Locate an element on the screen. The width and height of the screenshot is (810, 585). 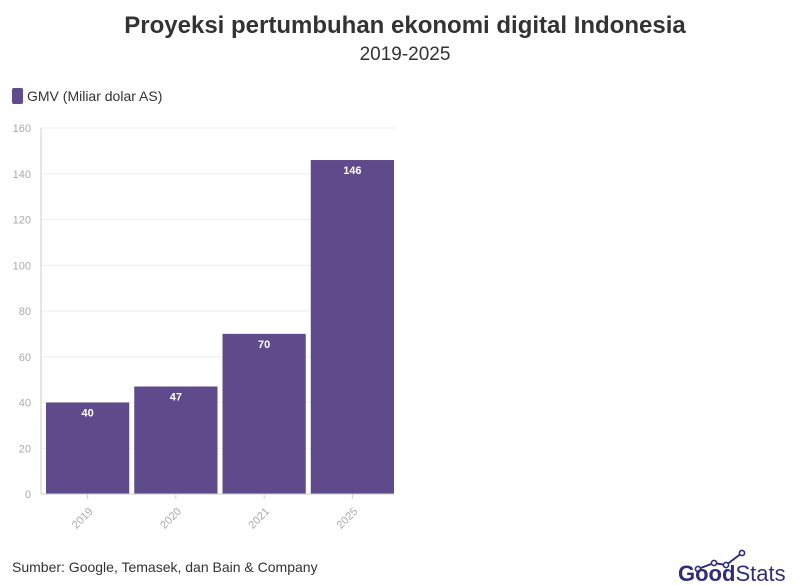
data-label: 40 is located at coordinates (88, 414).